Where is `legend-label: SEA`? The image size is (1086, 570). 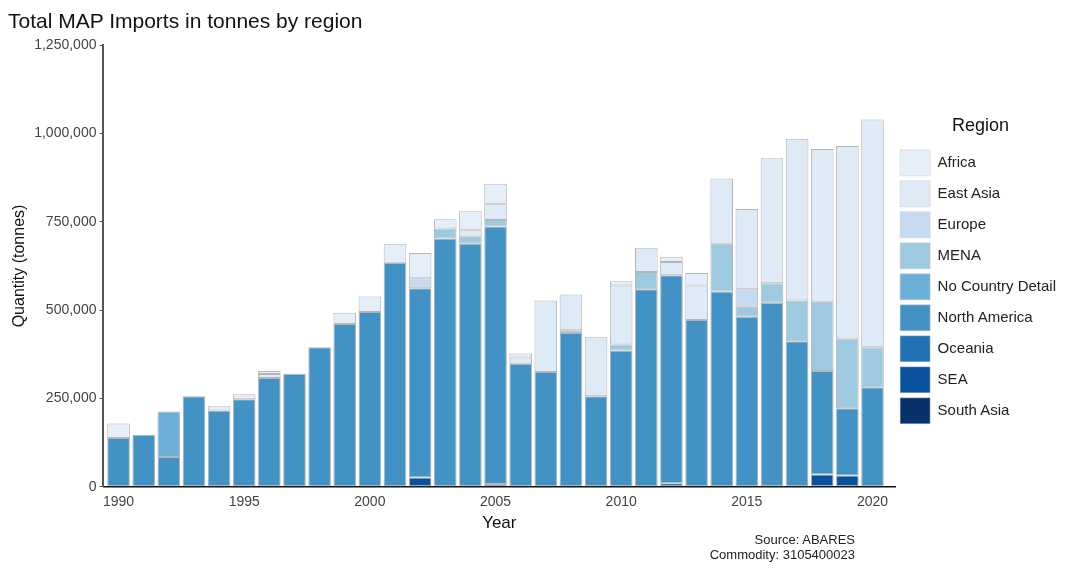
legend-label: SEA is located at coordinates (952, 378).